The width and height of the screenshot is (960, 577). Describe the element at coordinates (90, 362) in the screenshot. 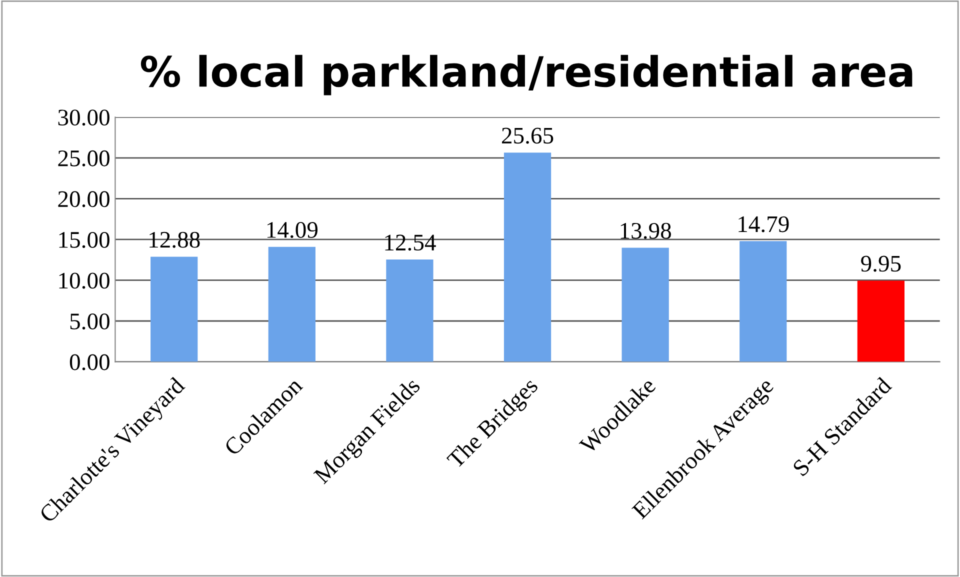

I see `y-tick-label: 0.00` at that location.